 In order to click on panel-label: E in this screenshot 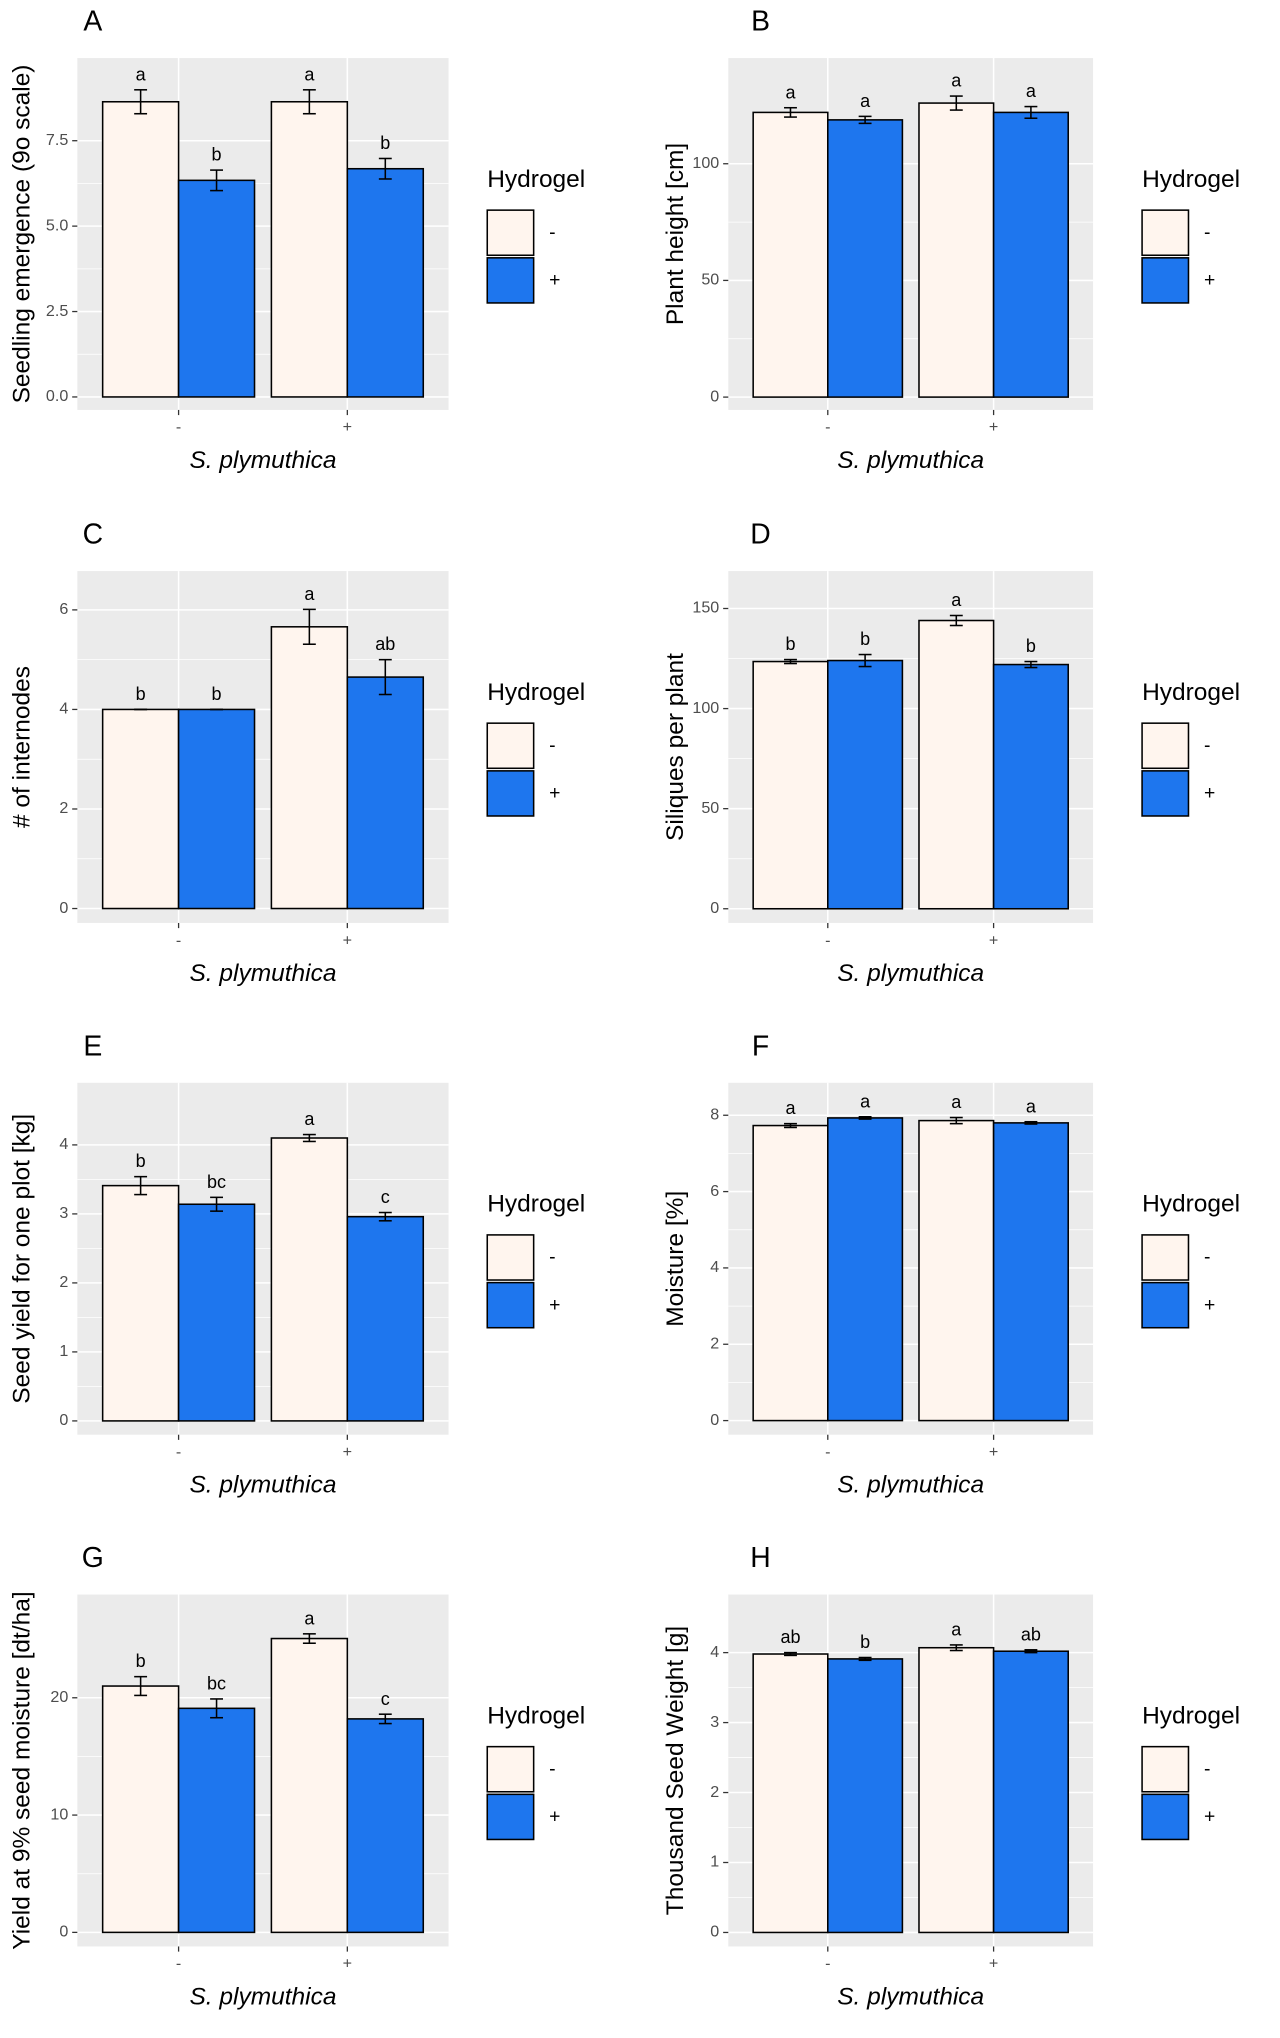, I will do `click(92, 1046)`.